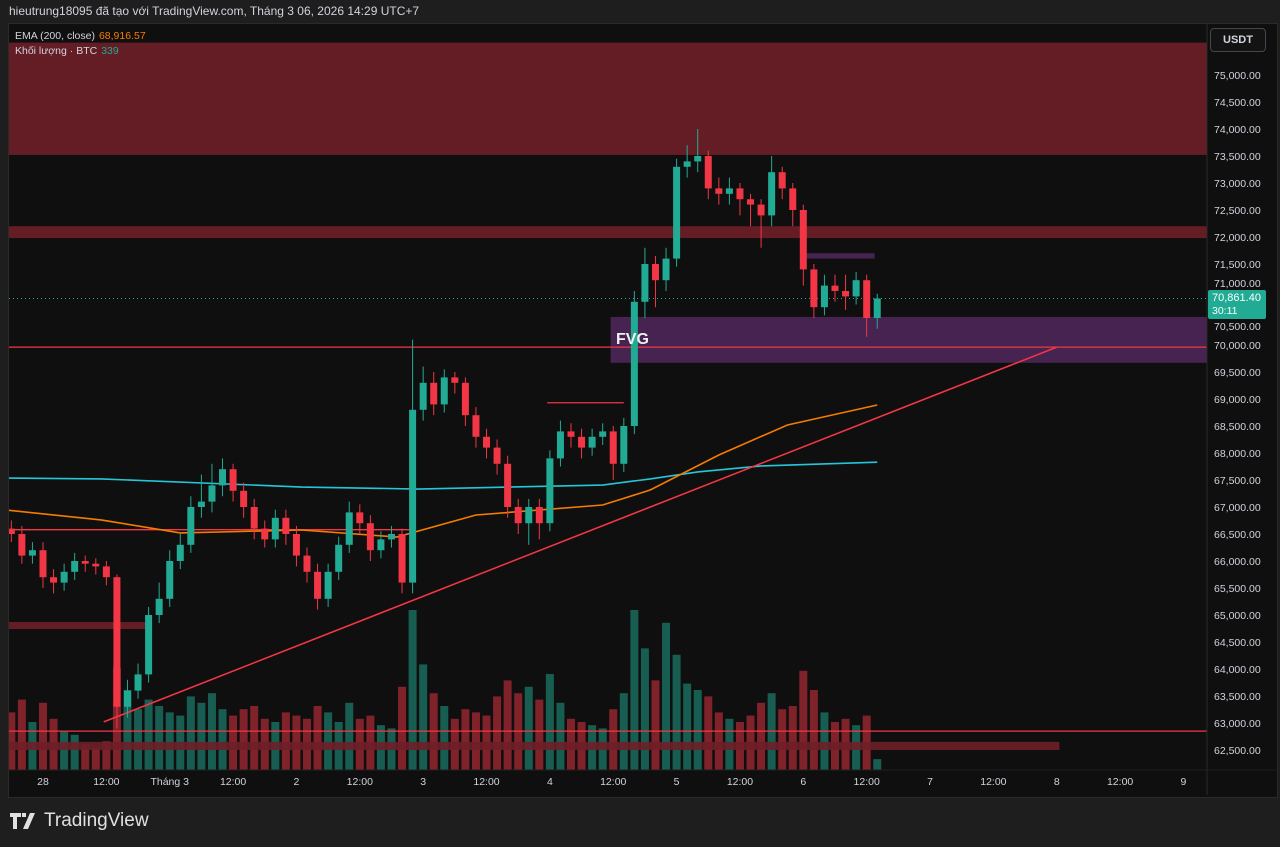  What do you see at coordinates (1237, 535) in the screenshot?
I see `price-tick: 66,500.00` at bounding box center [1237, 535].